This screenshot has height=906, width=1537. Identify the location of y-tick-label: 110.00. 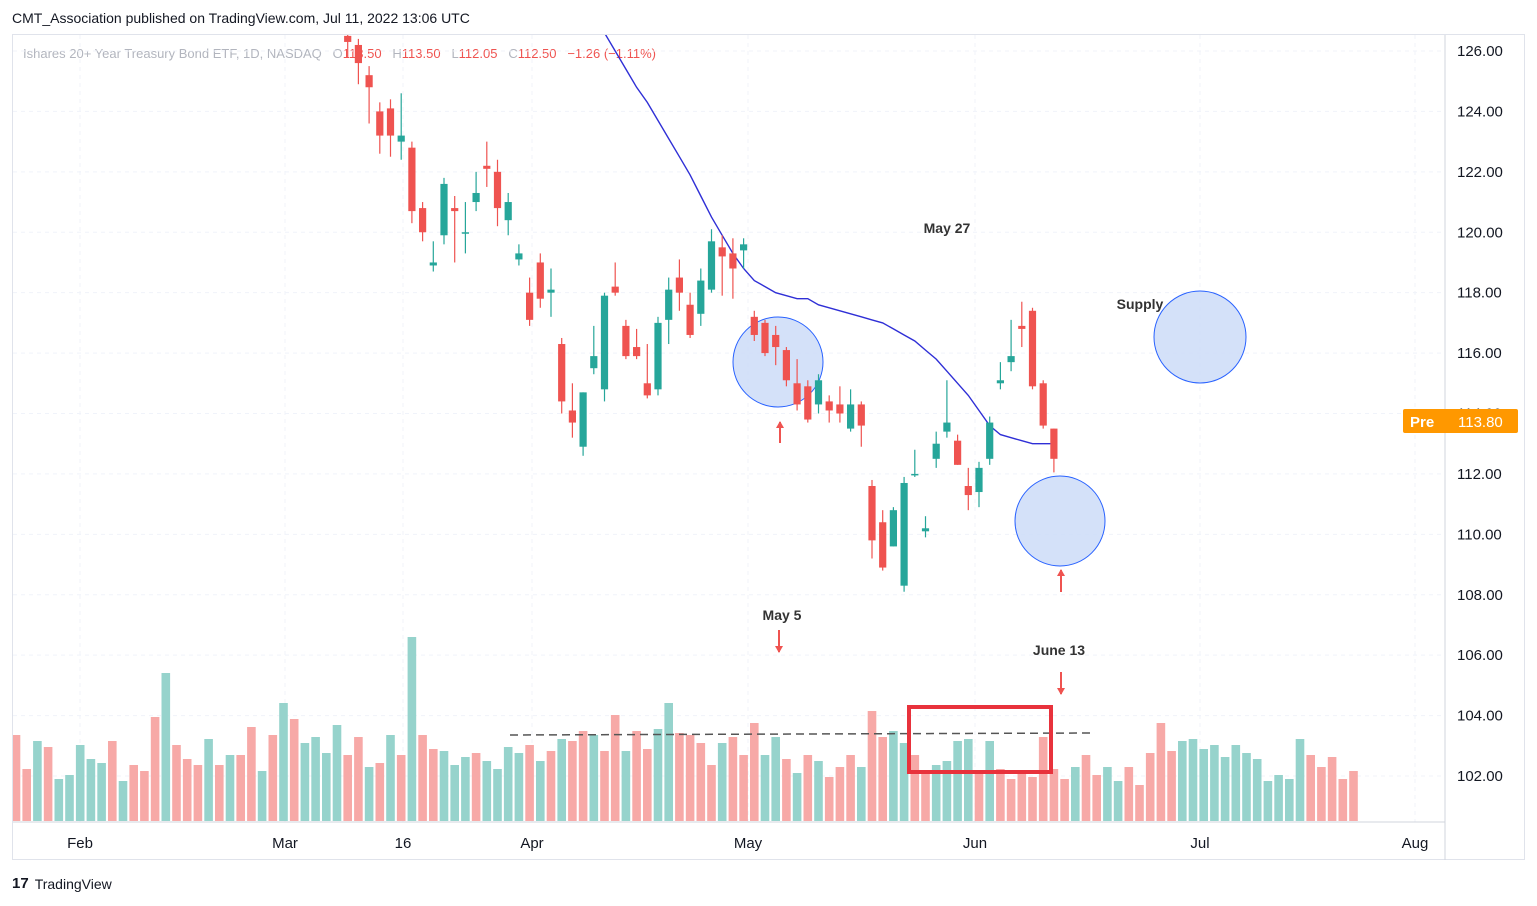
(1479, 534).